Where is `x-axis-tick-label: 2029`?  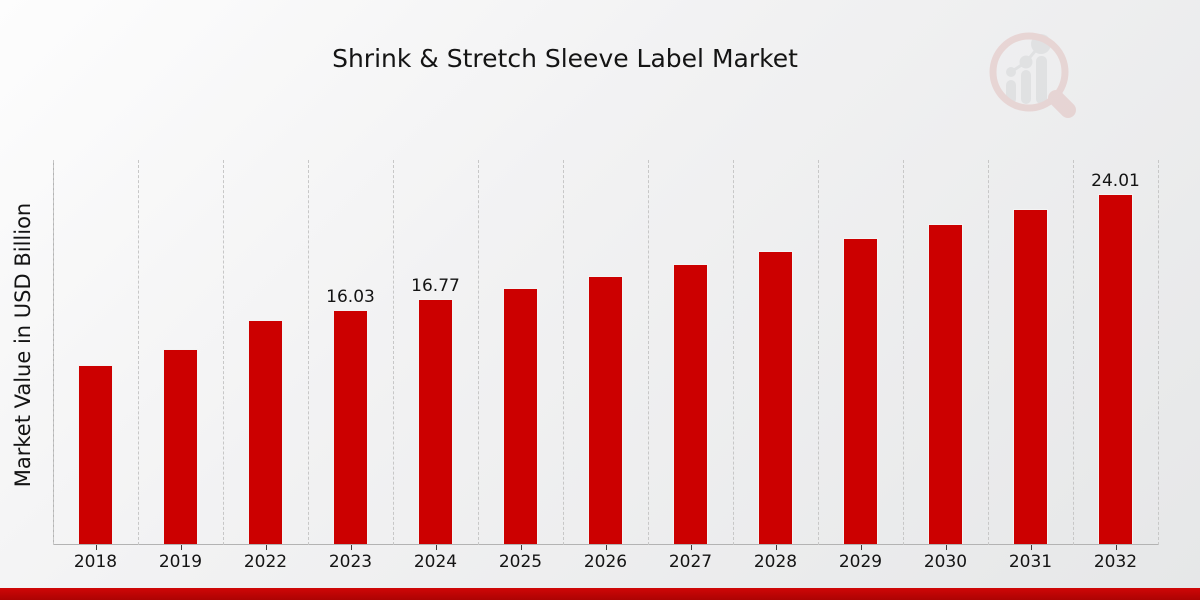
x-axis-tick-label: 2029 is located at coordinates (860, 562).